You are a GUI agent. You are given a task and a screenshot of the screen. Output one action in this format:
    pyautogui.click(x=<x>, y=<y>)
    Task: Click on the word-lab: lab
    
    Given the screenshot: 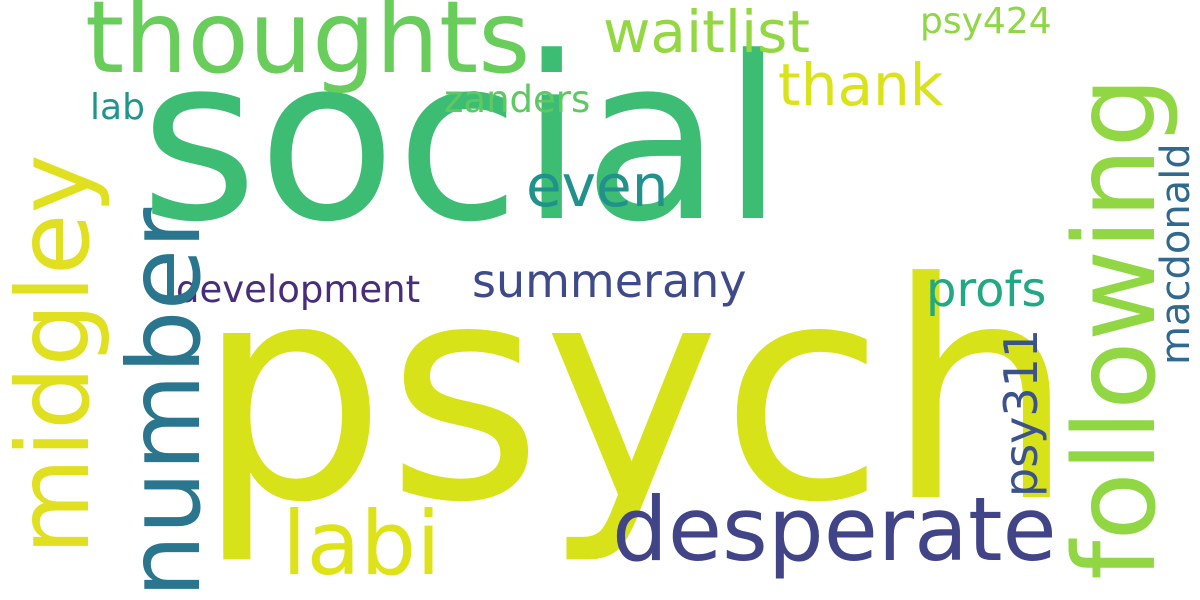 What is the action you would take?
    pyautogui.click(x=117, y=107)
    